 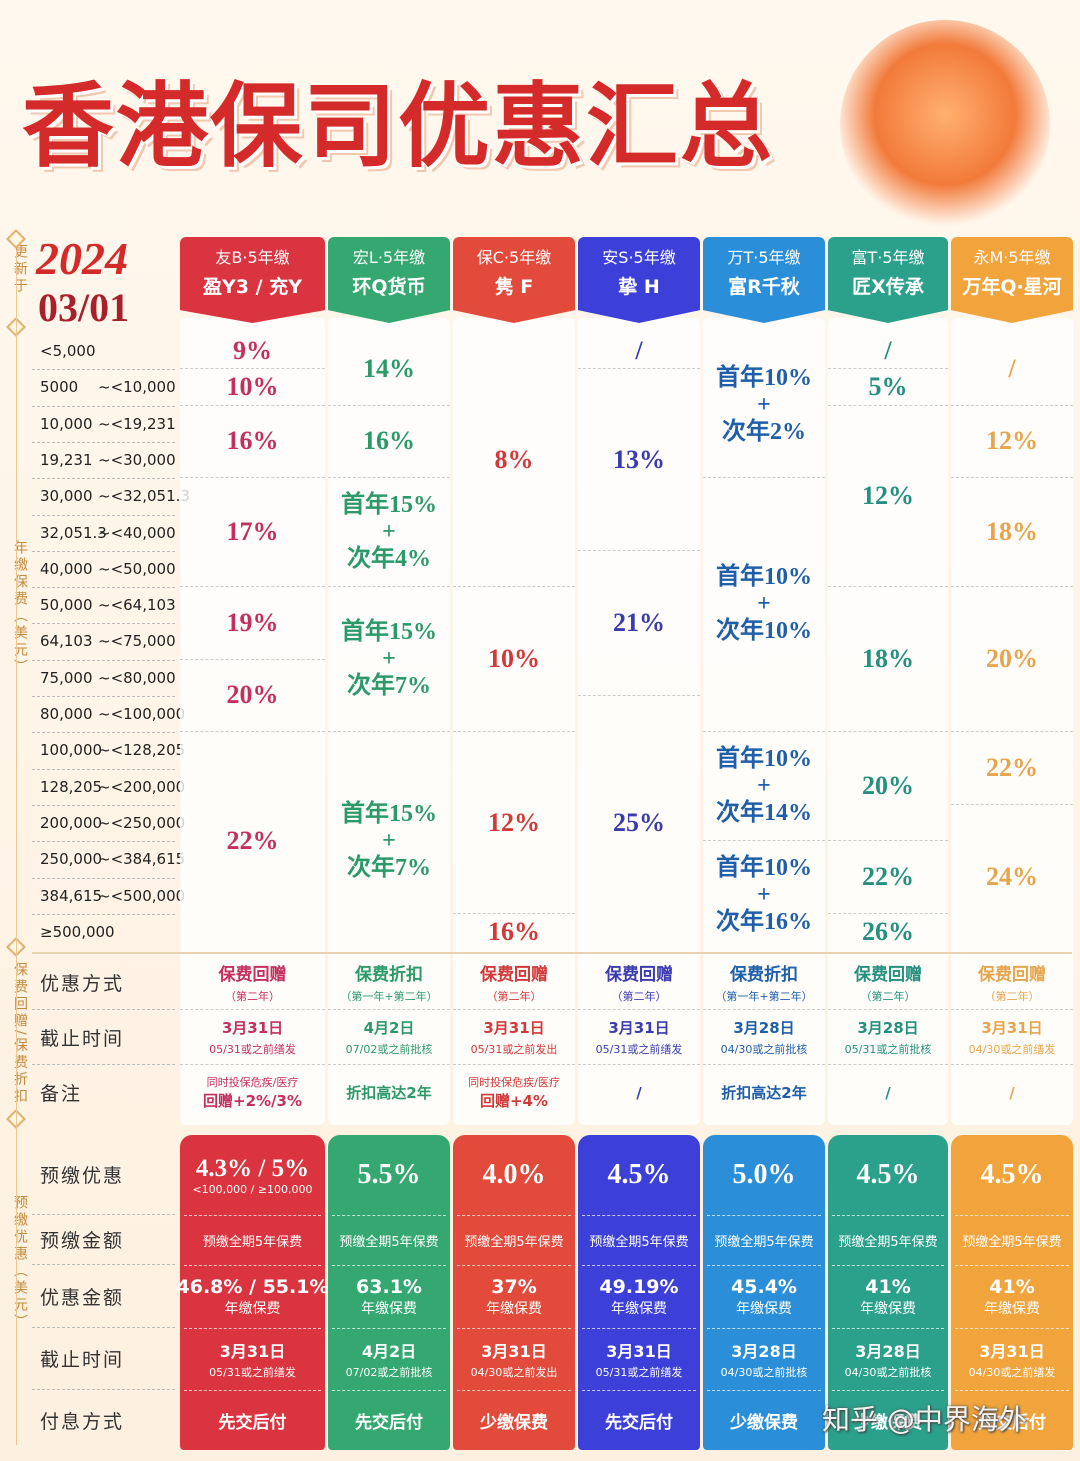 What do you see at coordinates (389, 660) in the screenshot?
I see `premium-cell: 首年15% + 次年7%` at bounding box center [389, 660].